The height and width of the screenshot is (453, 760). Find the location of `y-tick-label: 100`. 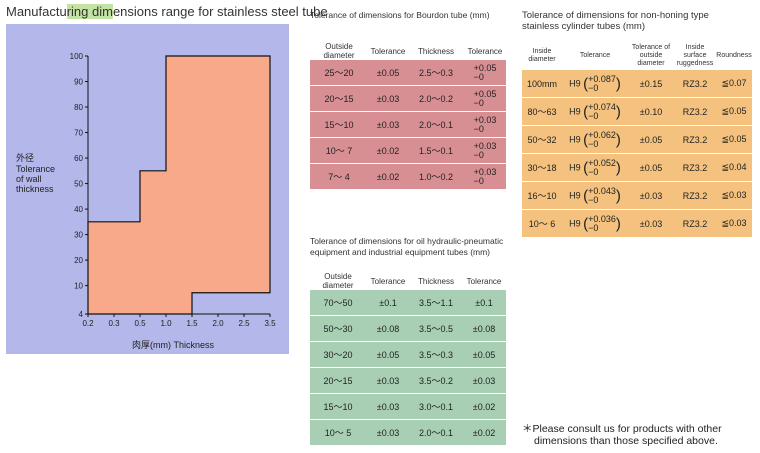

y-tick-label: 100 is located at coordinates (77, 56).